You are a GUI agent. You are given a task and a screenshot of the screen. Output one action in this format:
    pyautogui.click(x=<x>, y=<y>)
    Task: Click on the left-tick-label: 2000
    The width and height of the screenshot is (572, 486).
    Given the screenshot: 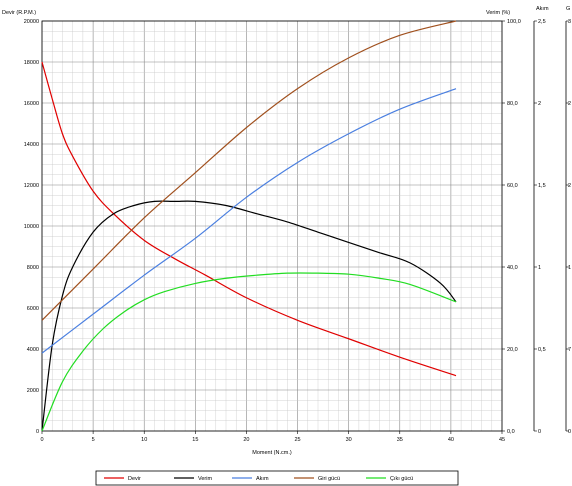 What is the action you would take?
    pyautogui.click(x=33, y=391)
    